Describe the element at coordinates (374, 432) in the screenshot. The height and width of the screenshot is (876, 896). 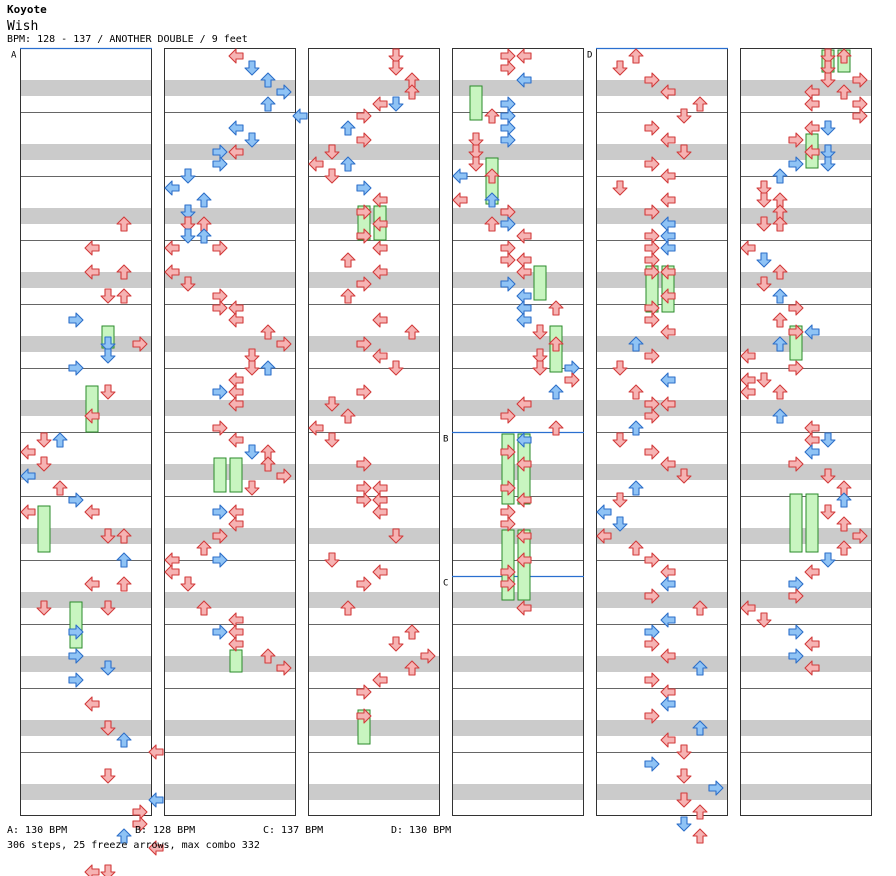
I see `column-frame` at that location.